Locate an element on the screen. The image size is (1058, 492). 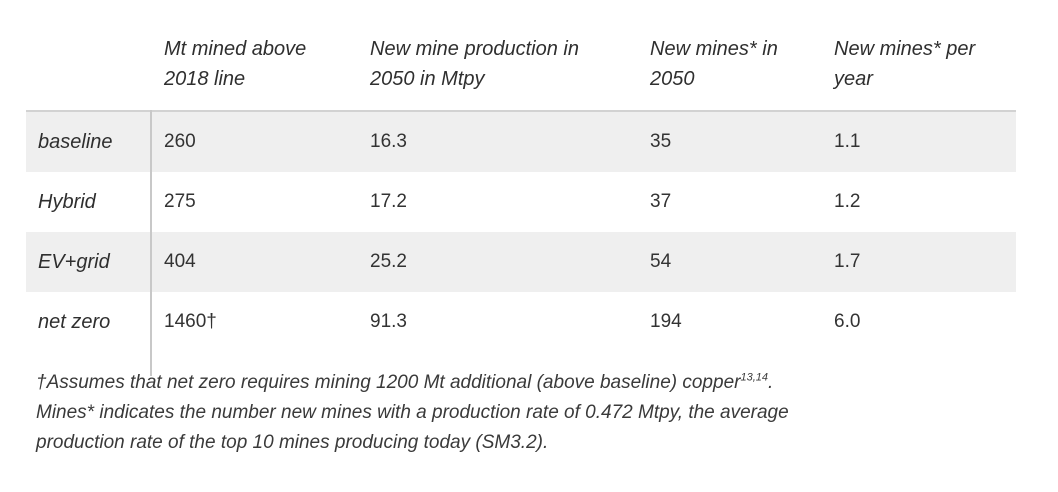
table-row: Hybrid 275 17.2 37 1.2 is located at coordinates (521, 202).